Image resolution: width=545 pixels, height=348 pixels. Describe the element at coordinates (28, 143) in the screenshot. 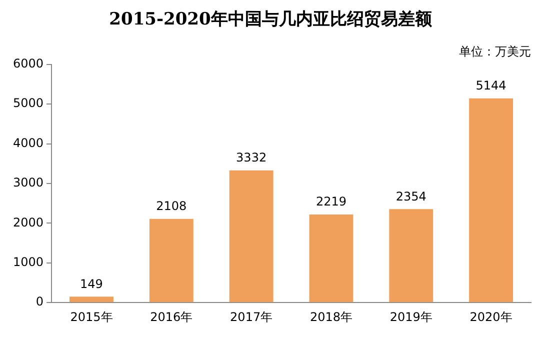

I see `y-tick-label: 4000` at that location.